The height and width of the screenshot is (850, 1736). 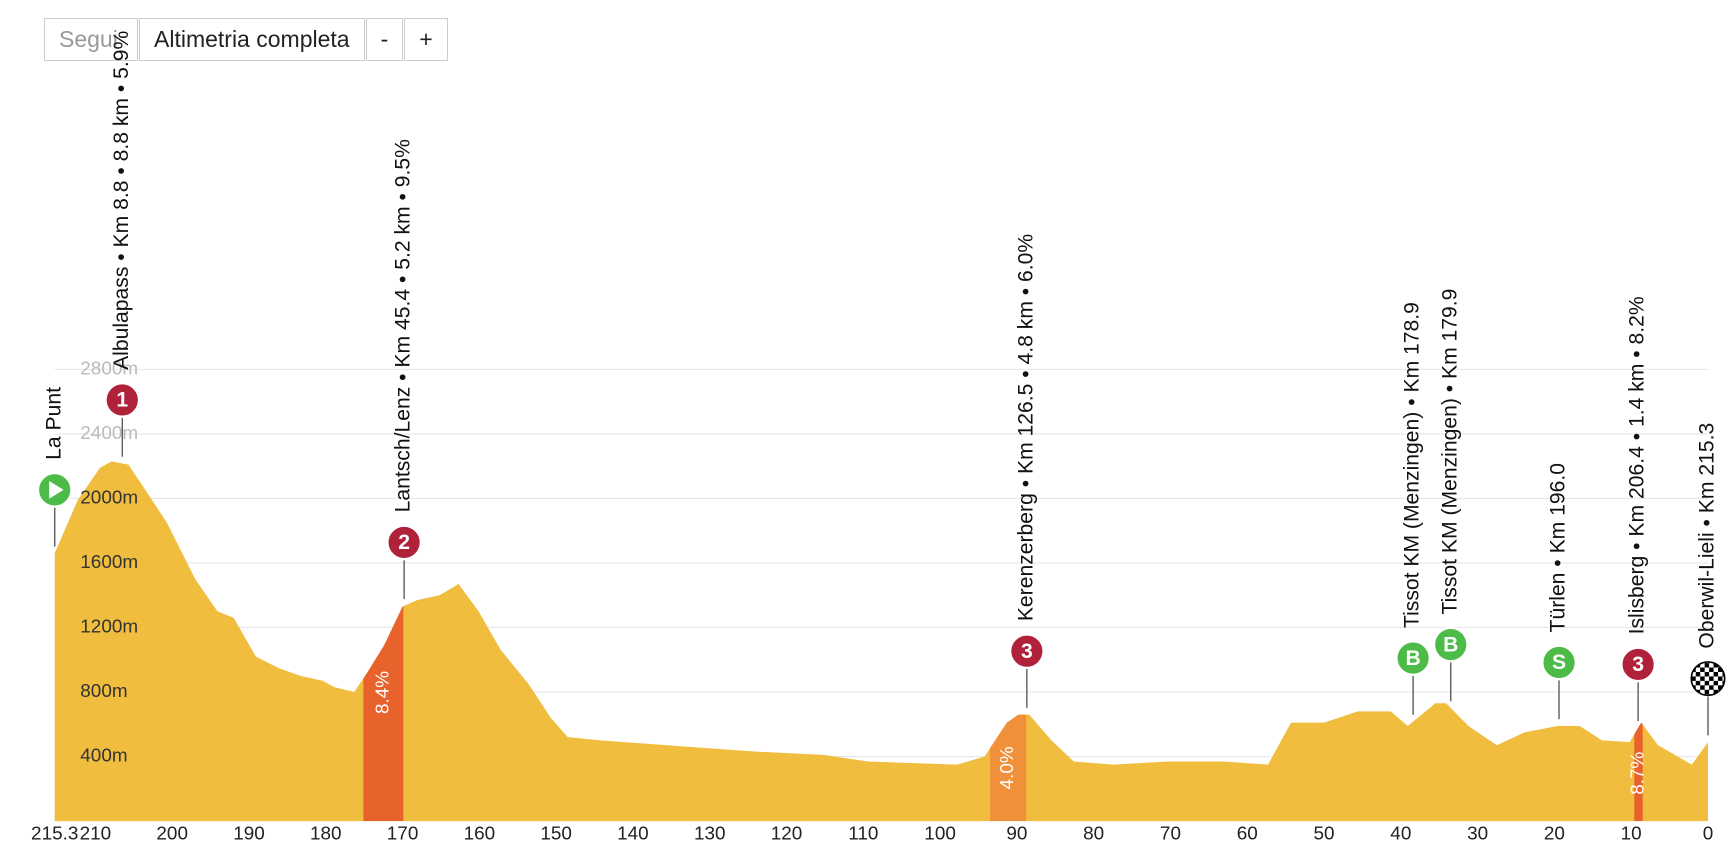 I want to click on climb-label: Oberwil-Lieli • Km 215.3, so click(x=1707, y=536).